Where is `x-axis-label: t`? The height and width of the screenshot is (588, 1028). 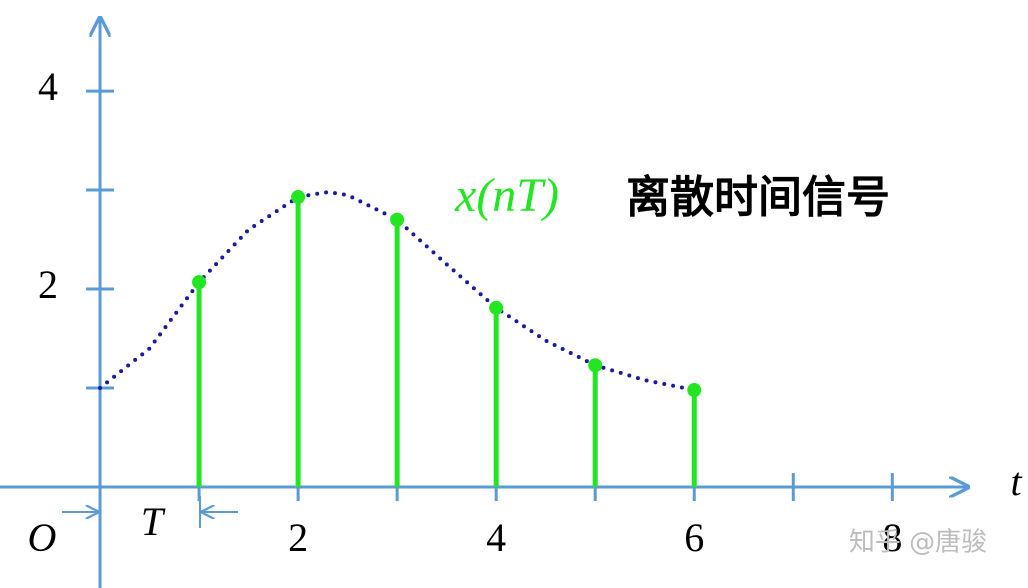 x-axis-label: t is located at coordinates (1016, 481).